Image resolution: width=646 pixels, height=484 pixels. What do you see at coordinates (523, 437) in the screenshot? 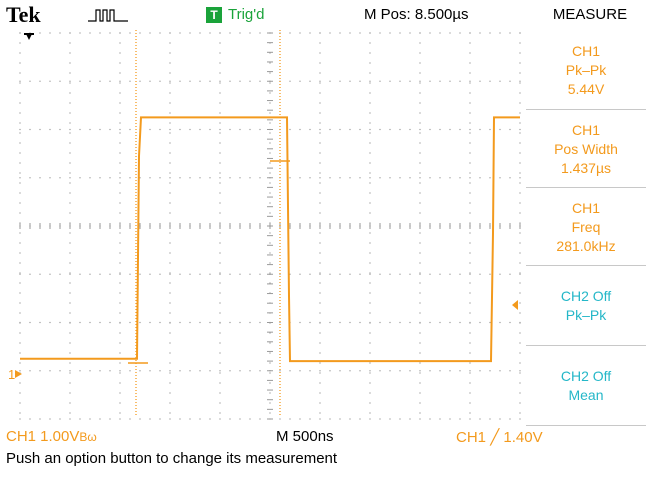
I see `trigger-level: 1.40V` at bounding box center [523, 437].